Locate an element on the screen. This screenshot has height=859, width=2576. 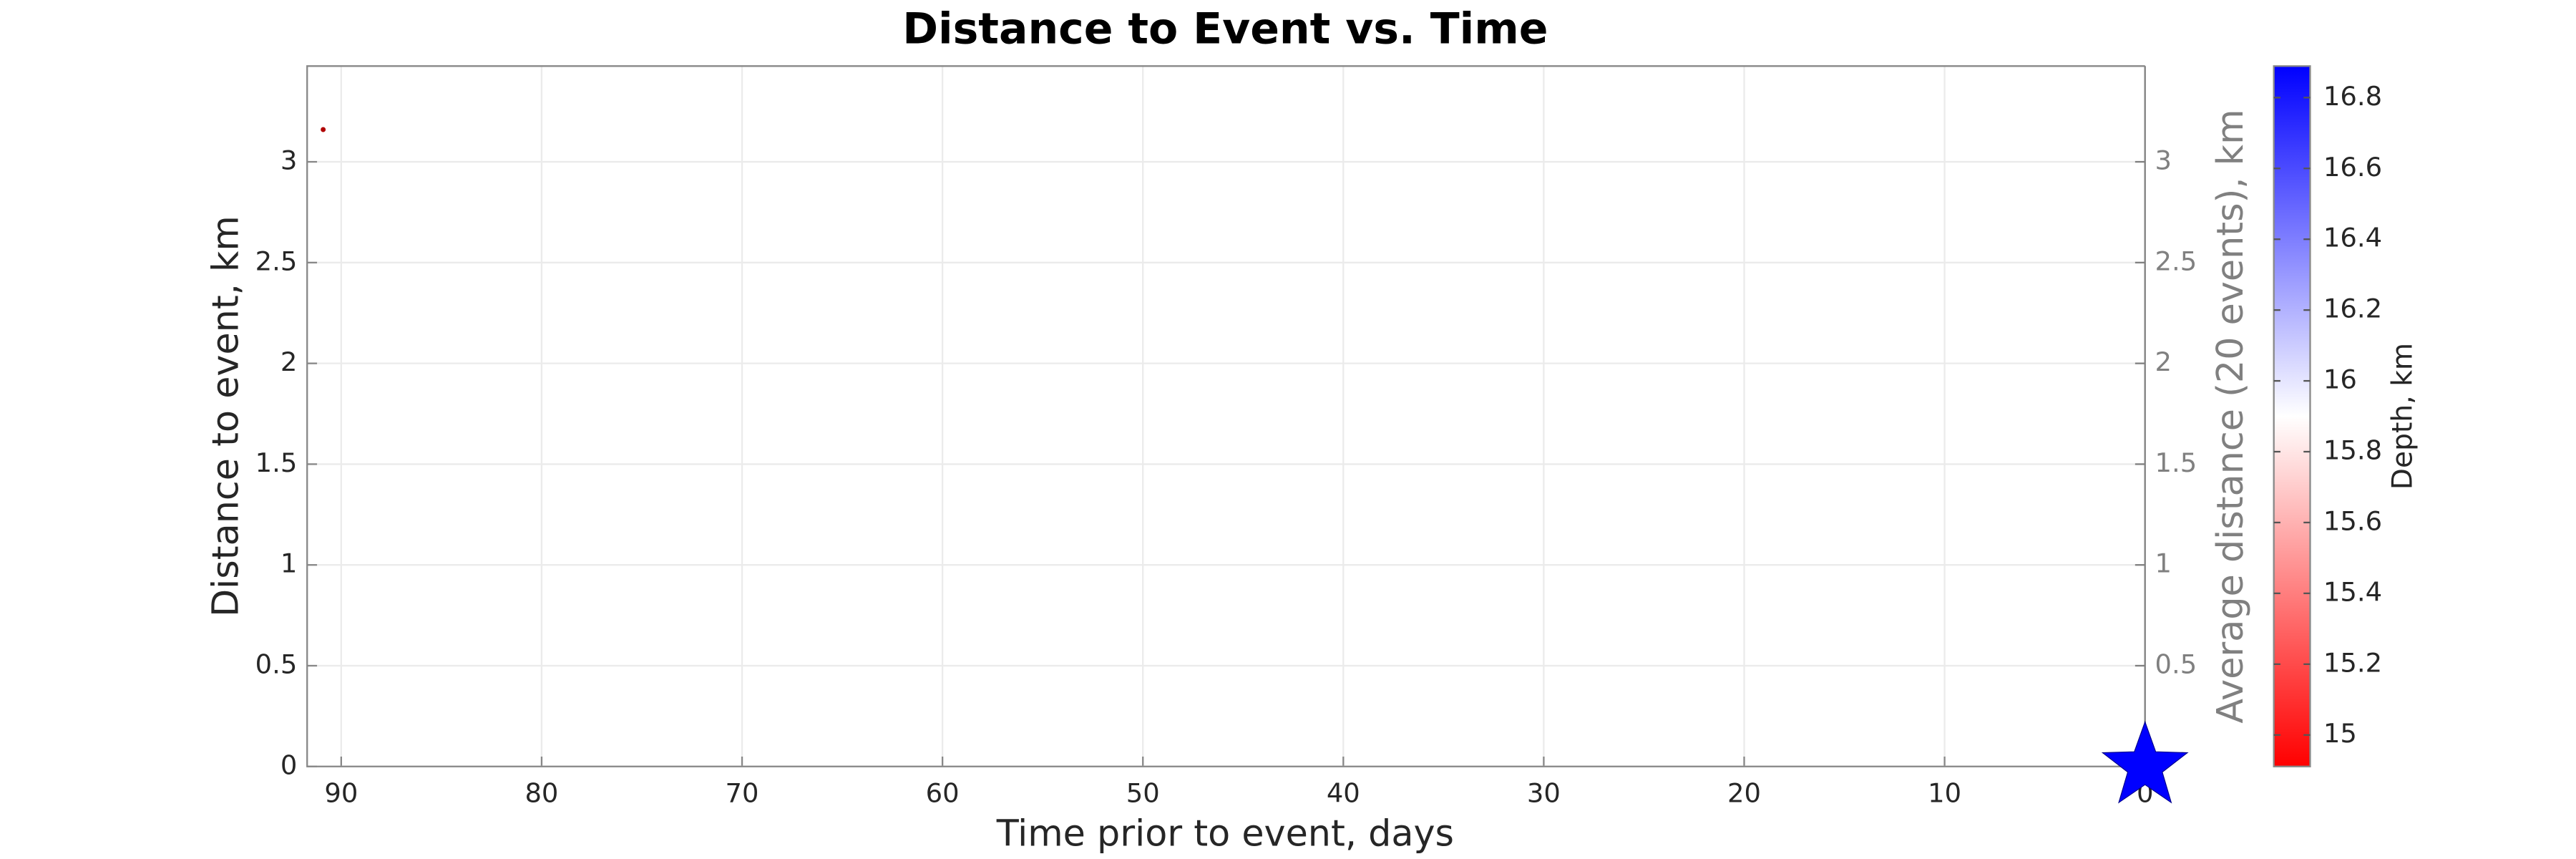
colorbar-tick-label: 16.8 is located at coordinates (2352, 96).